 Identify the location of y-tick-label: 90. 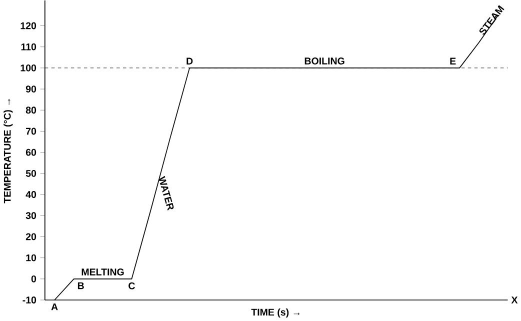
(31, 89).